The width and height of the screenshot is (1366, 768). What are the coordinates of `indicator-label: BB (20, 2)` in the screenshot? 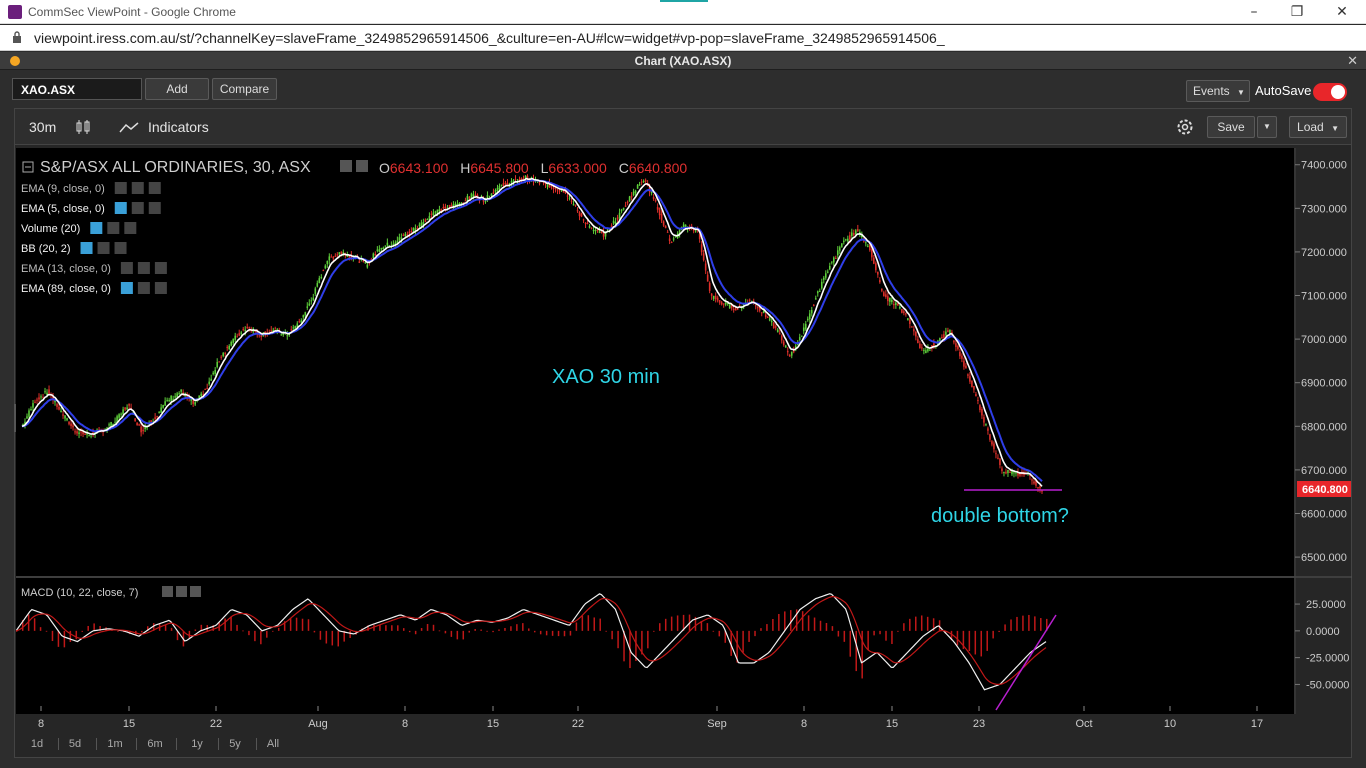 It's located at (46, 249).